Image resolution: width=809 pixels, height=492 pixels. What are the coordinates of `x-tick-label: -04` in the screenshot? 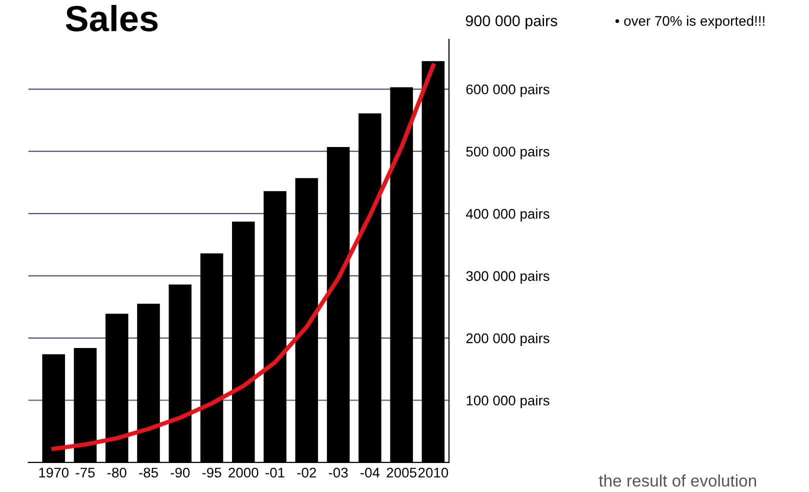 It's located at (370, 473).